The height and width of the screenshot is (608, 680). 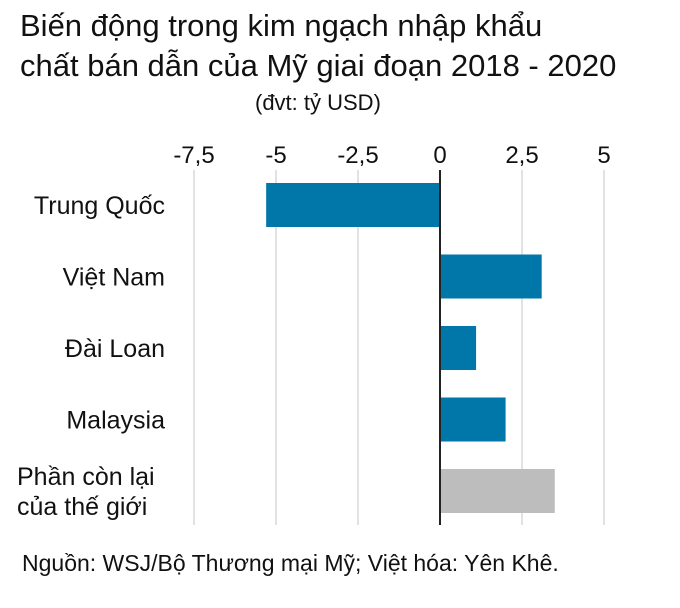 I want to click on category-label: Đài Loan, so click(x=115, y=349).